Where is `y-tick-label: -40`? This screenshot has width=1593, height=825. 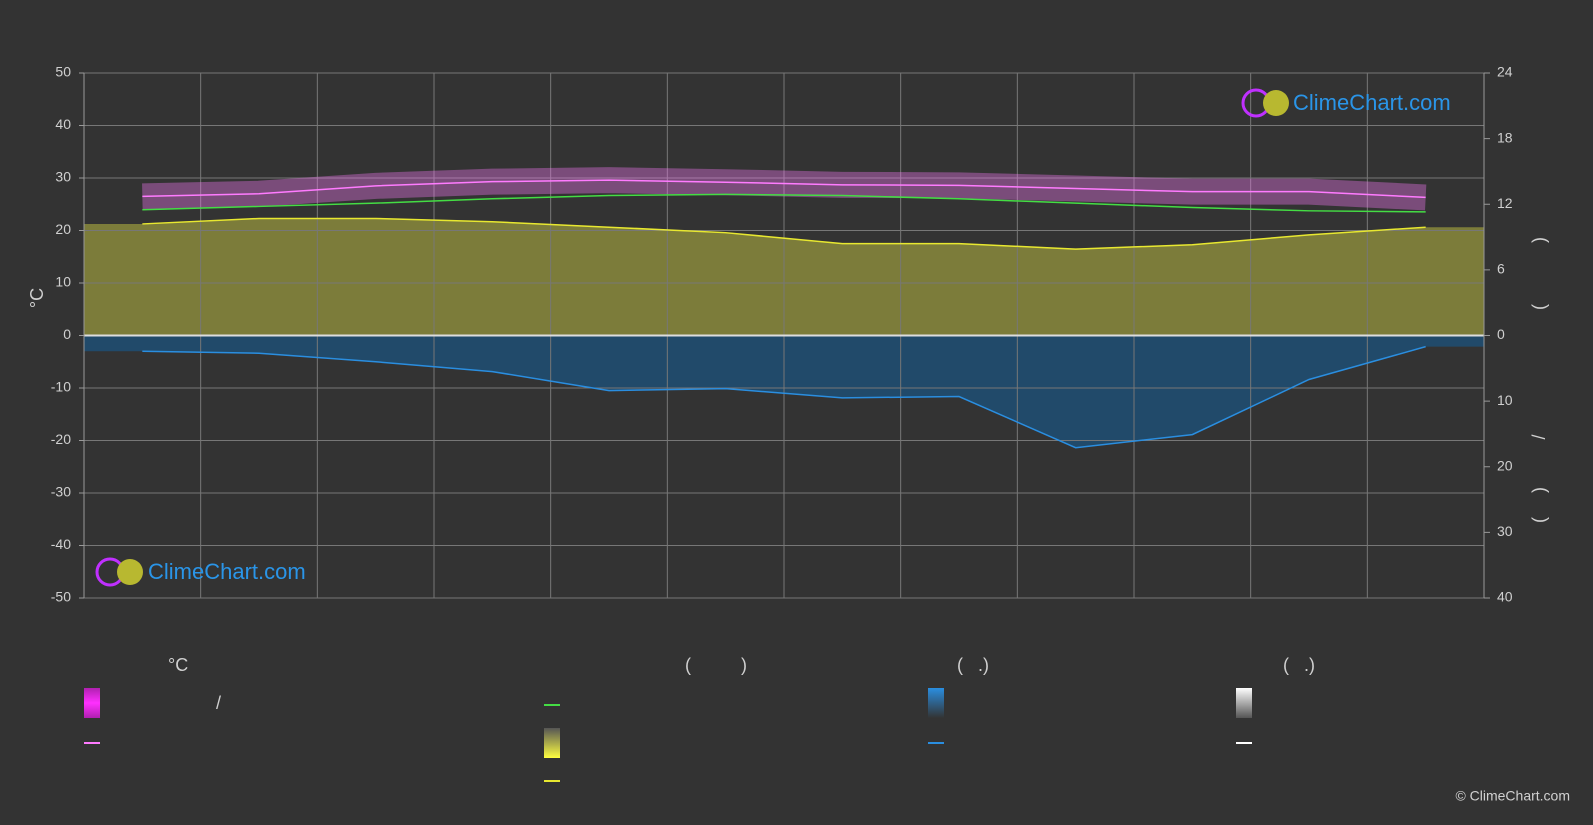
y-tick-label: -40 is located at coordinates (61, 544).